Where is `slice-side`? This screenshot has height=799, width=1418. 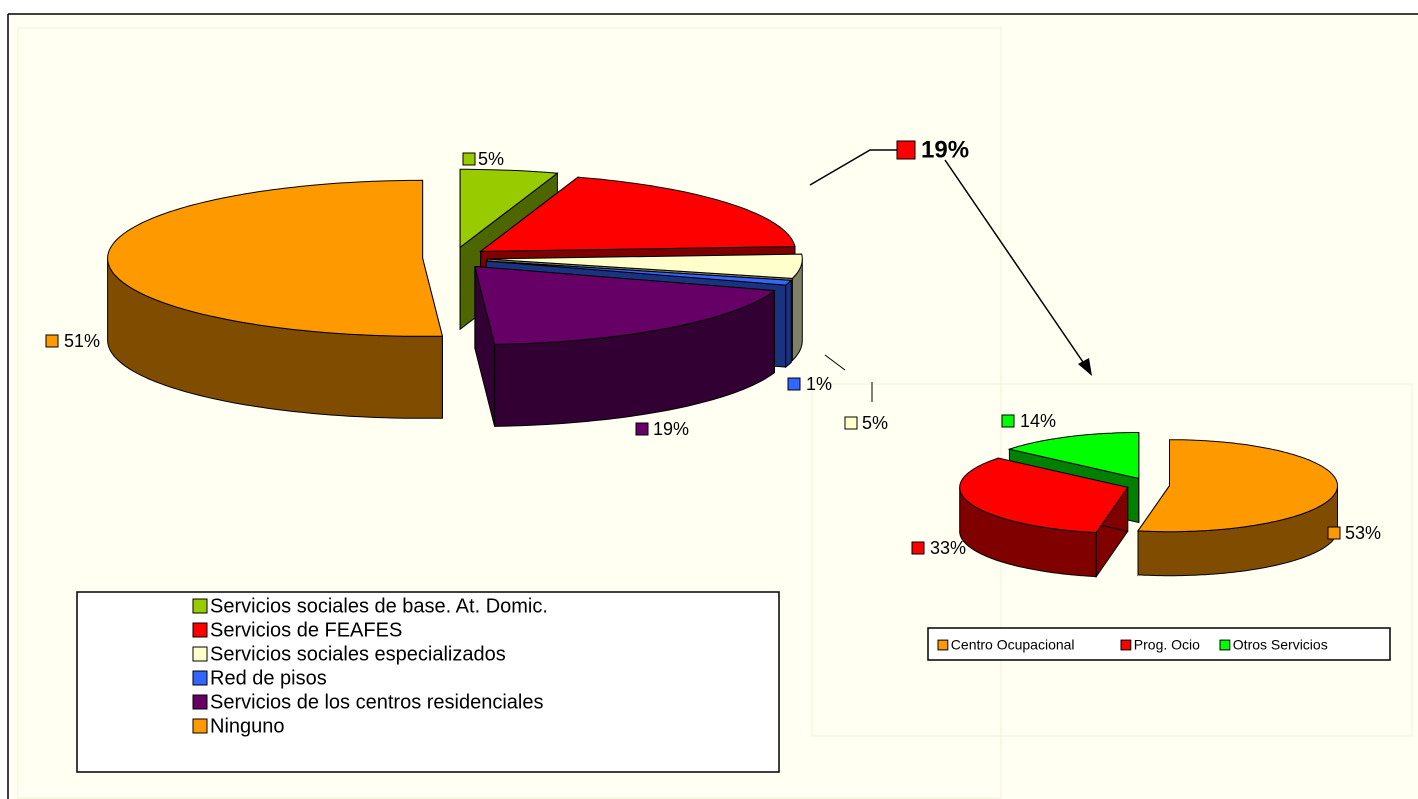 slice-side is located at coordinates (788, 324).